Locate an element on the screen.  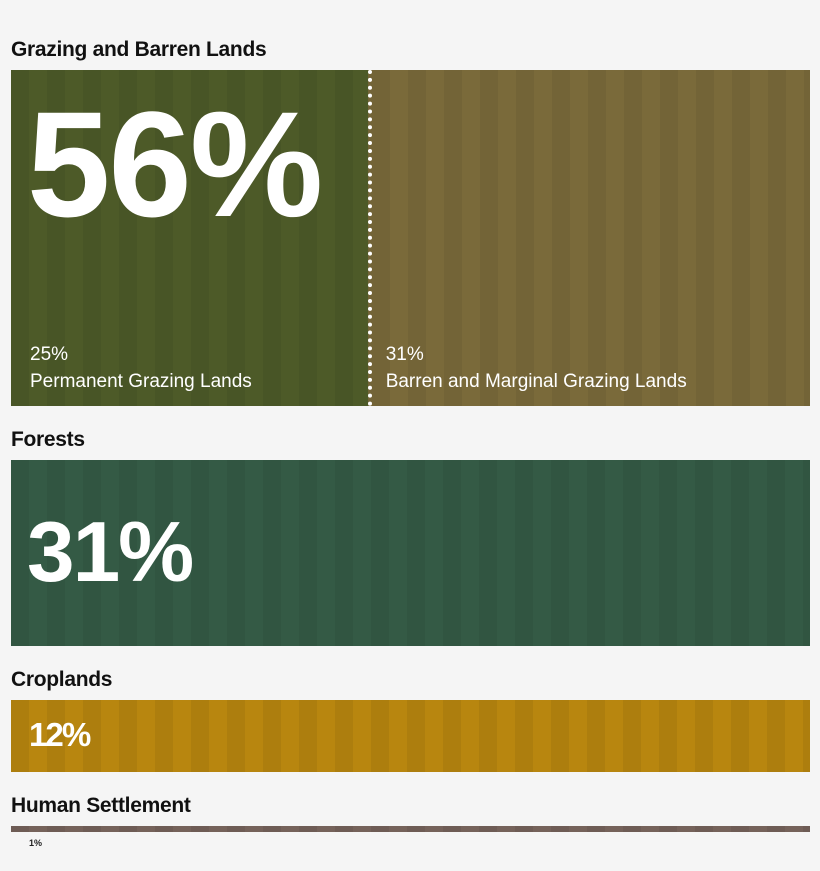
sub-name: Permanent Grazing Lands is located at coordinates (141, 381).